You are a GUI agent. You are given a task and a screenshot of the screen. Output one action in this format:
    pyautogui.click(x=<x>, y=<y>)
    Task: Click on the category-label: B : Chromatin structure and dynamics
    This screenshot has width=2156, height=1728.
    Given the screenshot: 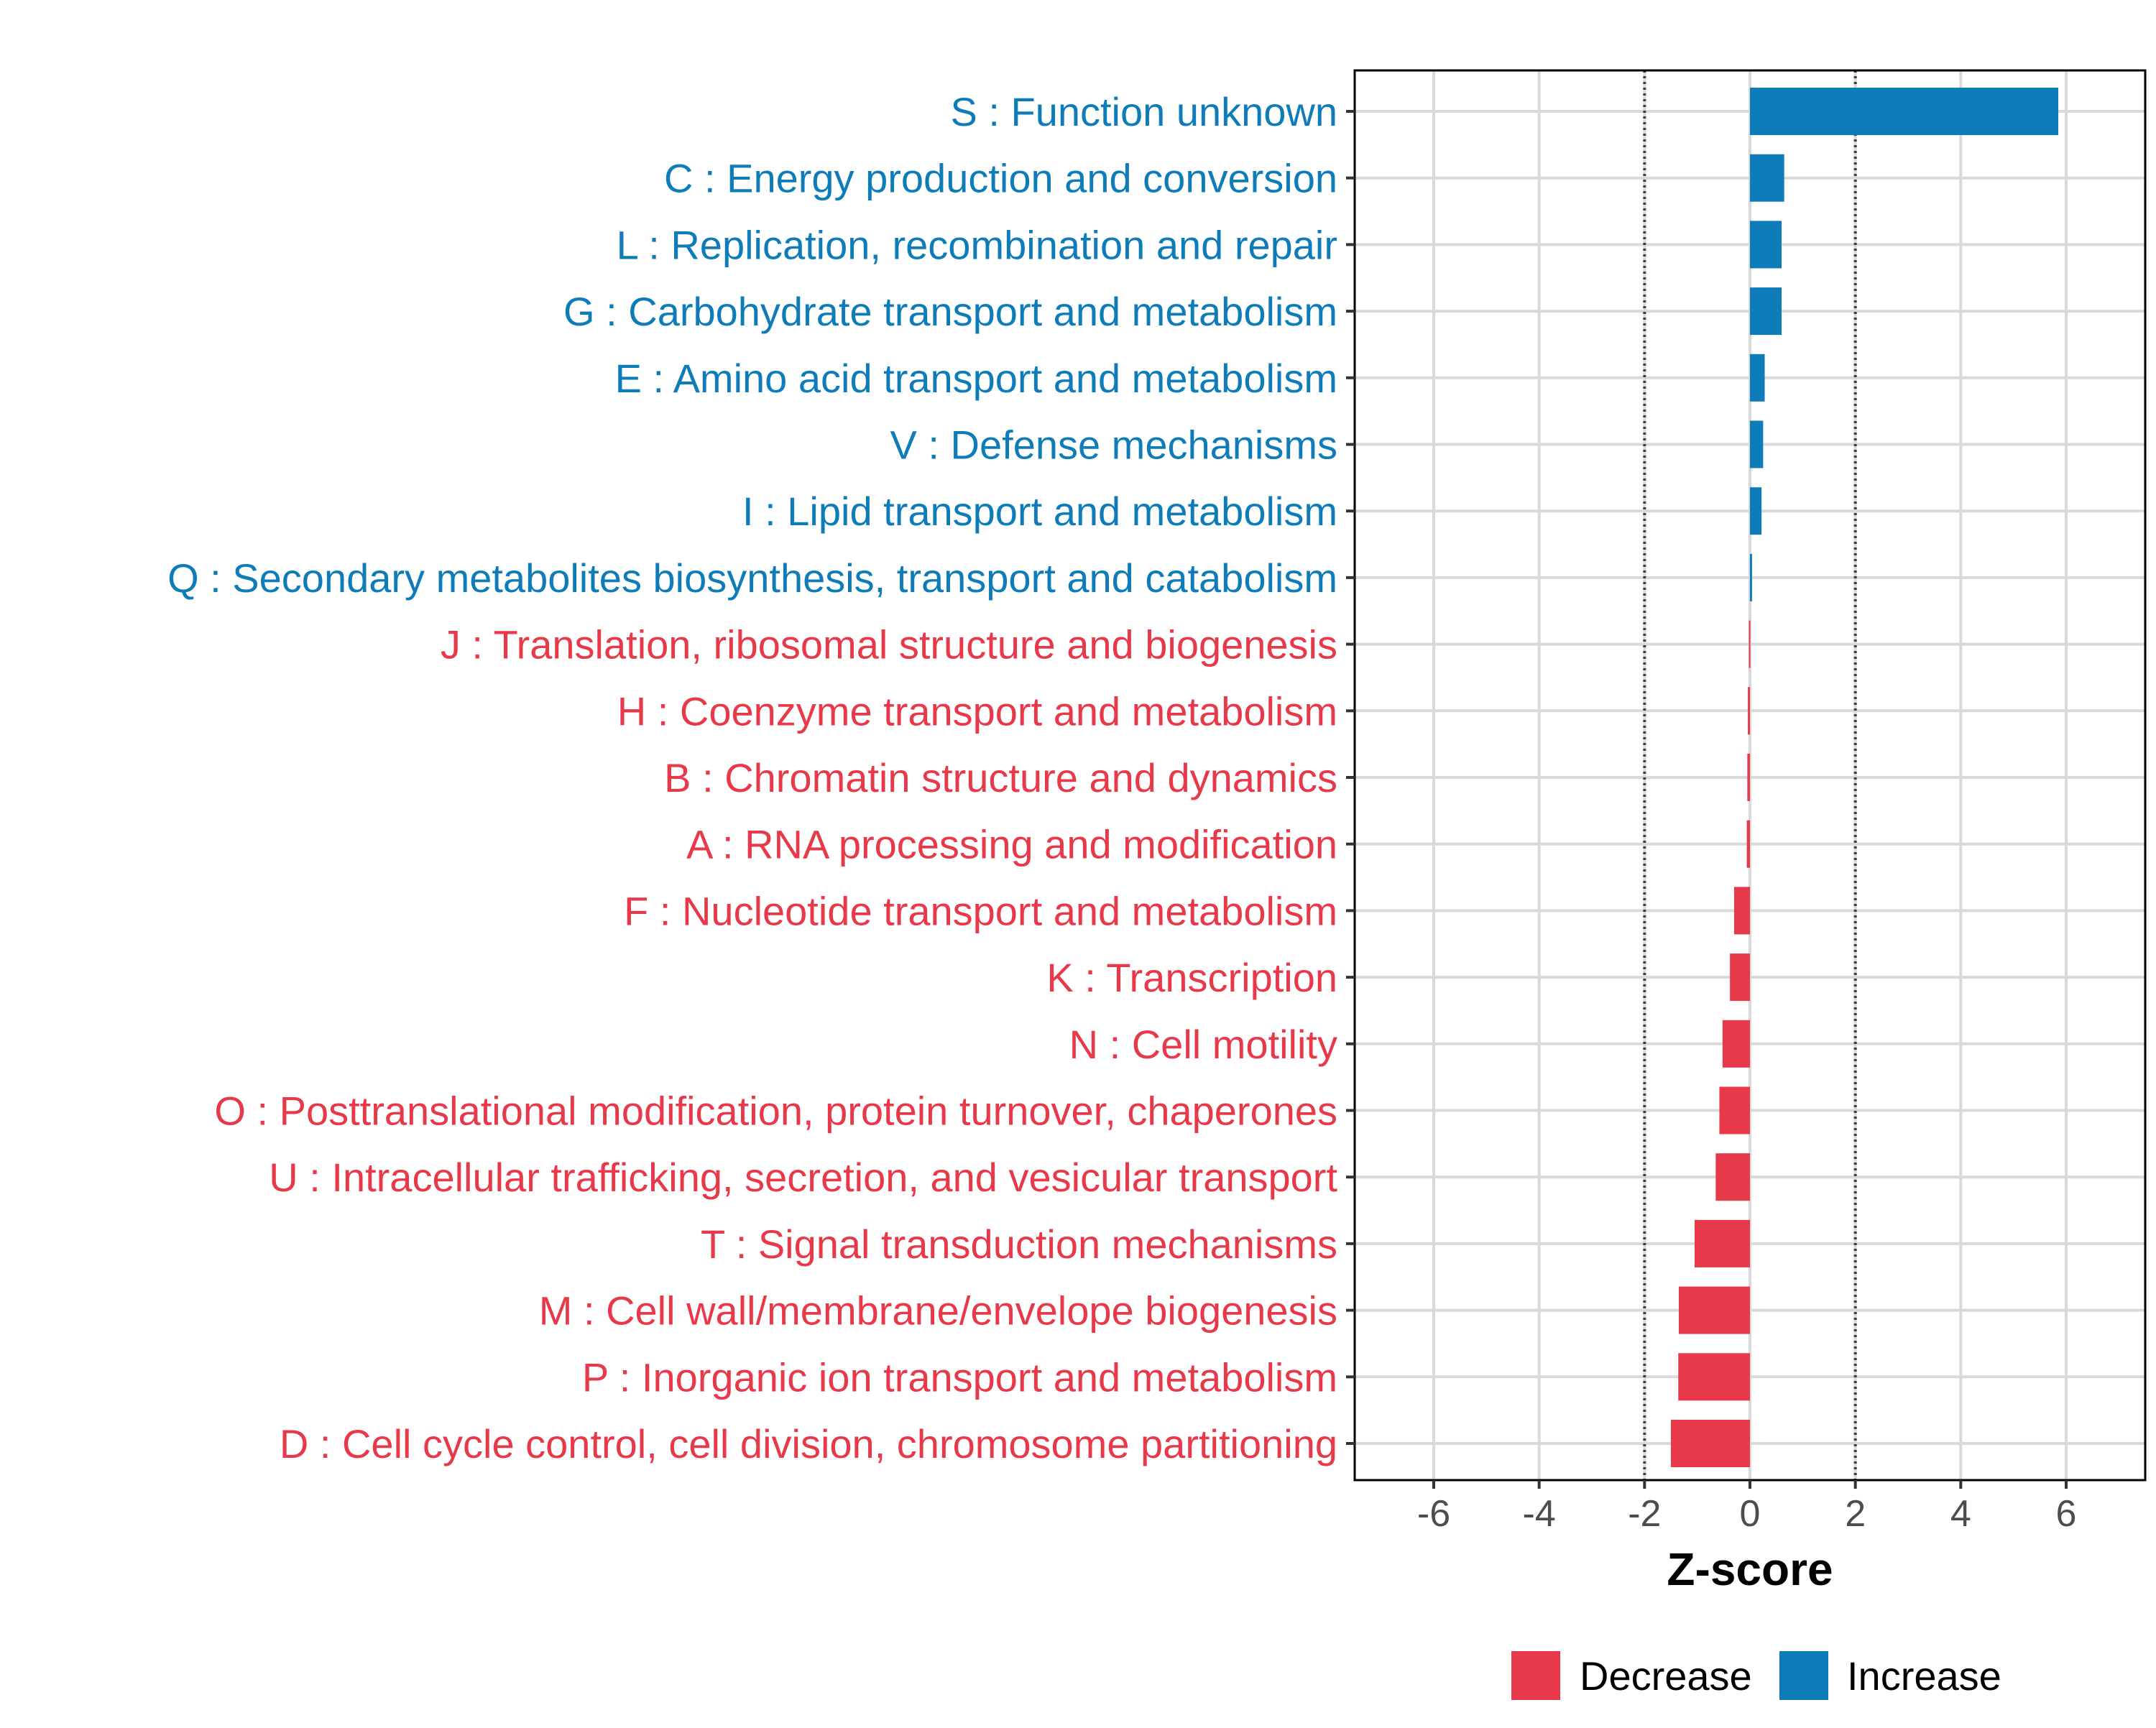 What is the action you would take?
    pyautogui.click(x=1001, y=778)
    